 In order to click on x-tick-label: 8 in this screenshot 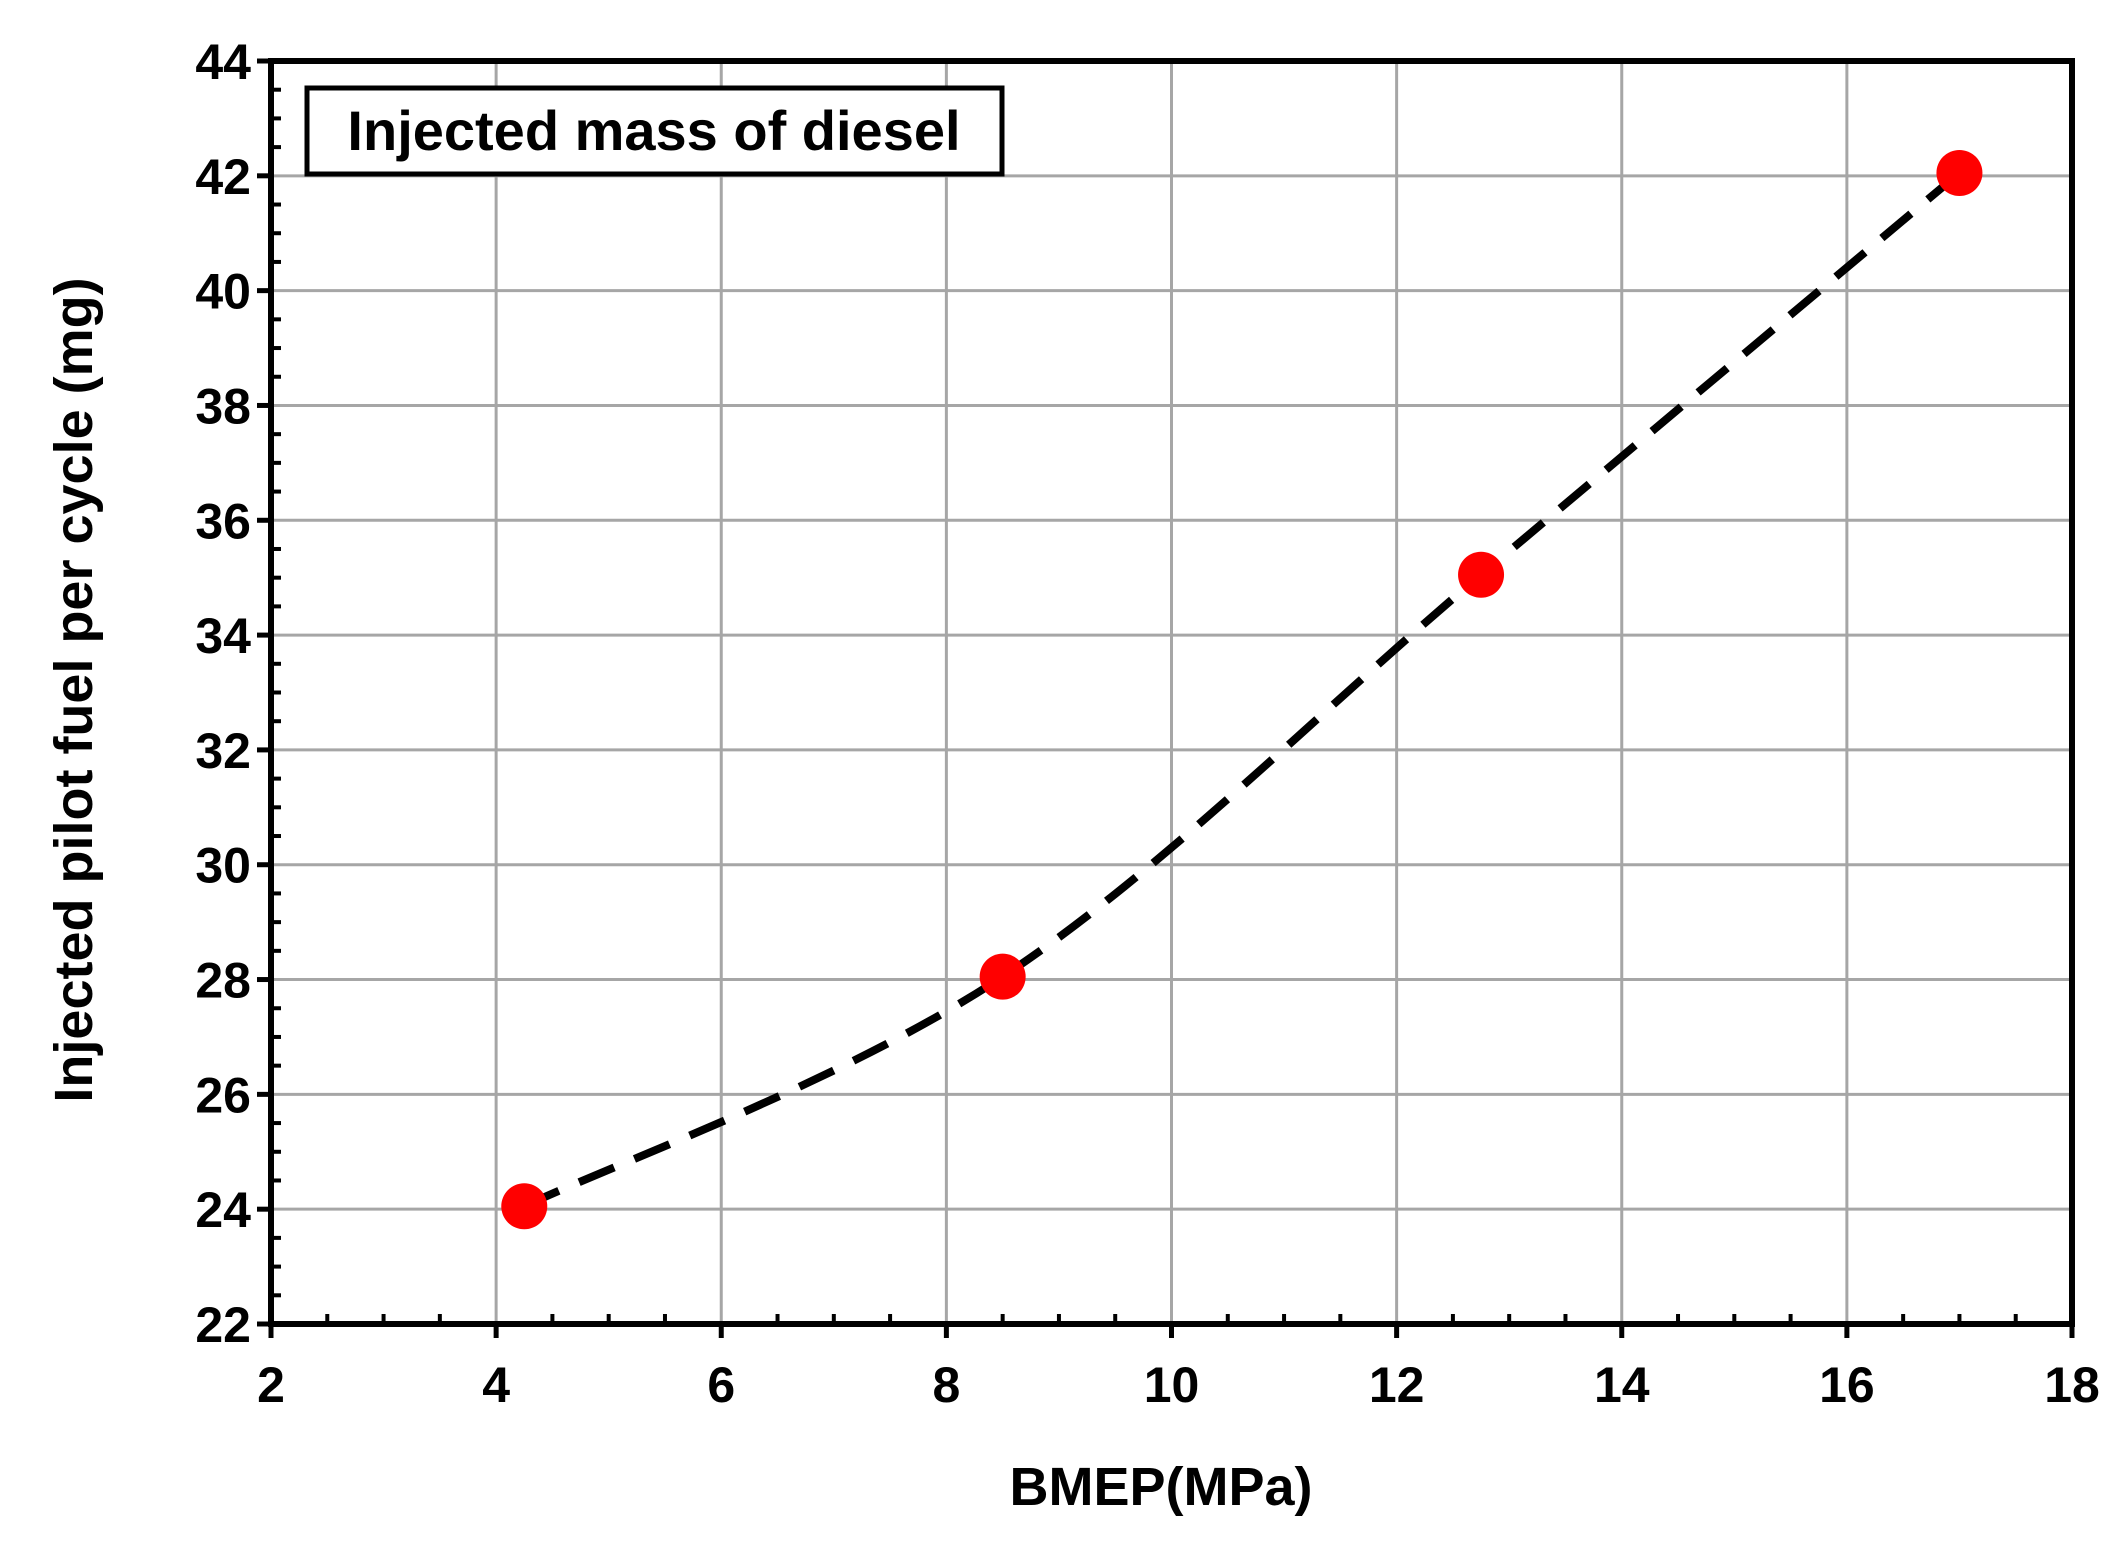, I will do `click(946, 1385)`.